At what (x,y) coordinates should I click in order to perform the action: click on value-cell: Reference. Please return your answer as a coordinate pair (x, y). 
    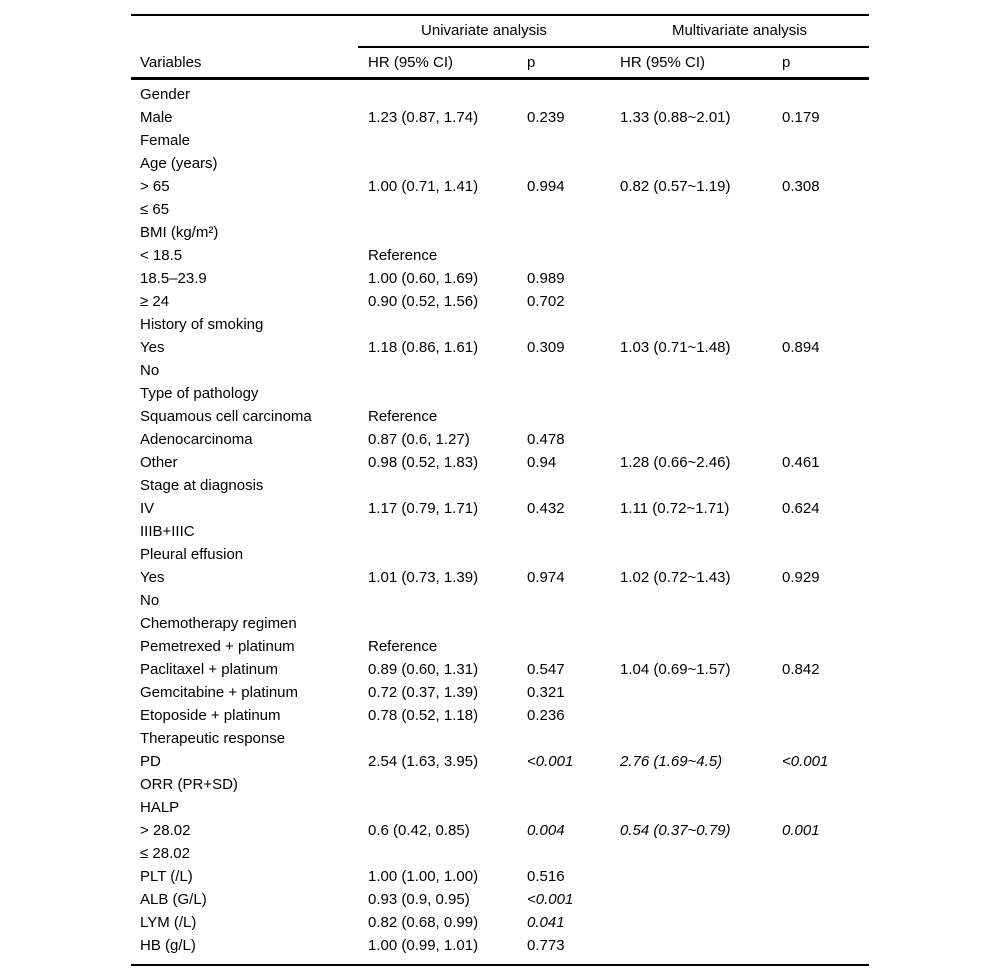
    Looking at the image, I should click on (403, 646).